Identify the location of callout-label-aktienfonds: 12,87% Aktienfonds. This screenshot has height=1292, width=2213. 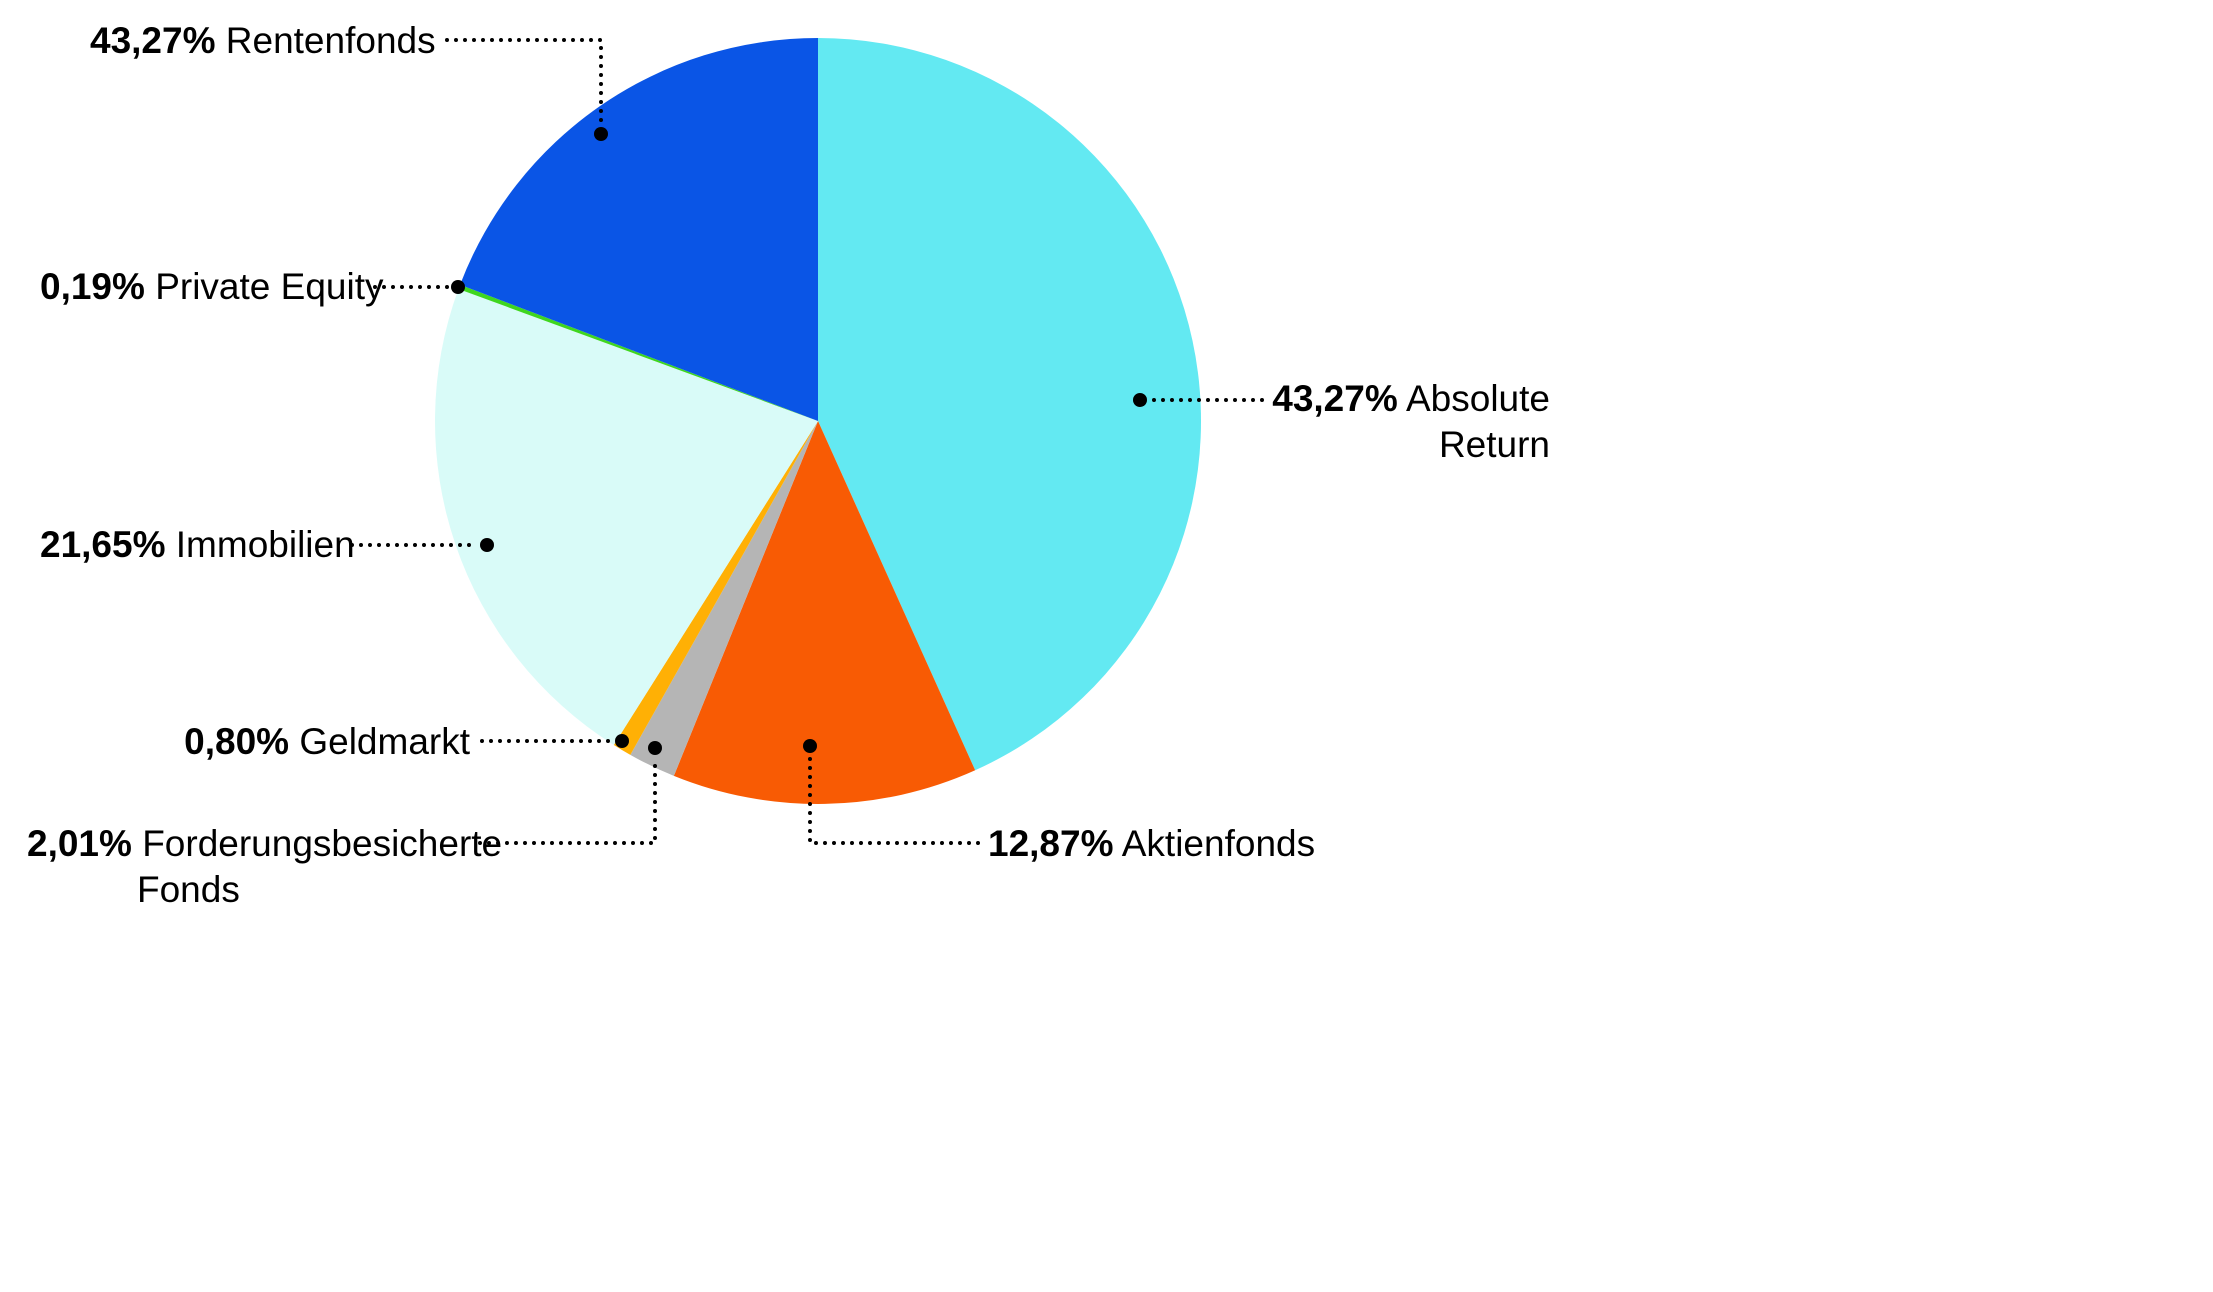
(1151, 844).